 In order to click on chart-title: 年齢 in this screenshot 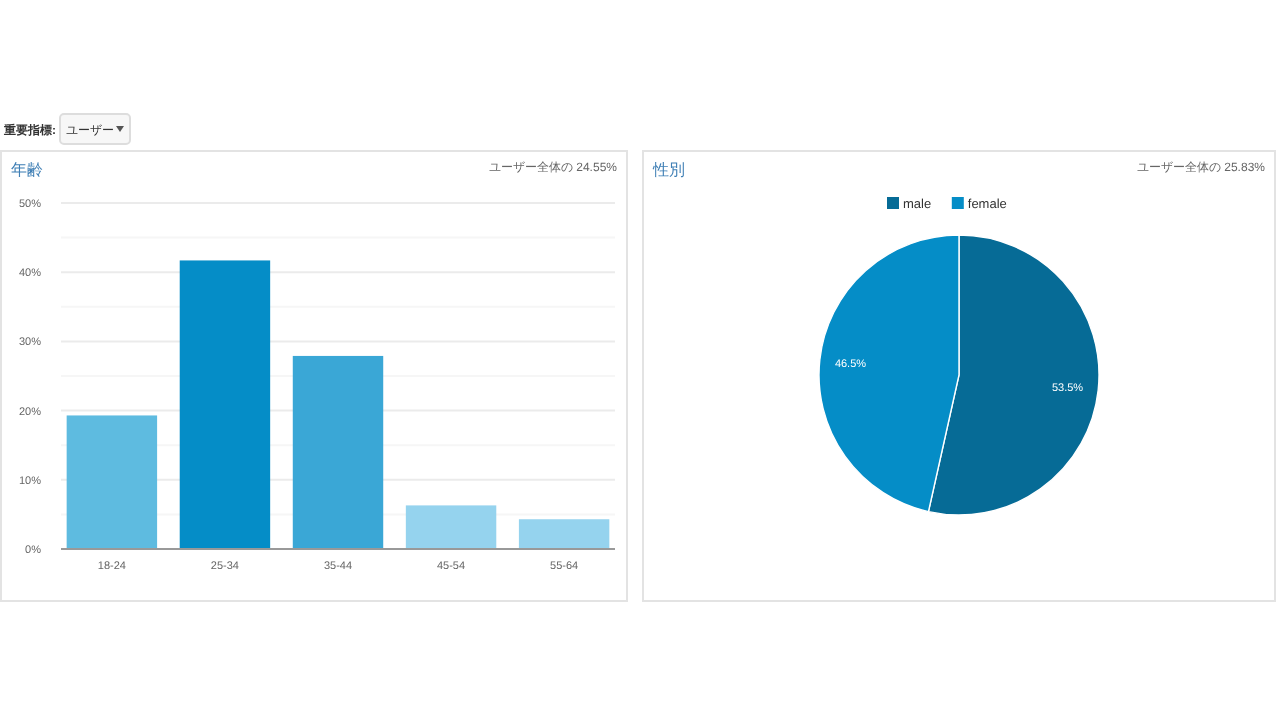, I will do `click(27, 170)`.